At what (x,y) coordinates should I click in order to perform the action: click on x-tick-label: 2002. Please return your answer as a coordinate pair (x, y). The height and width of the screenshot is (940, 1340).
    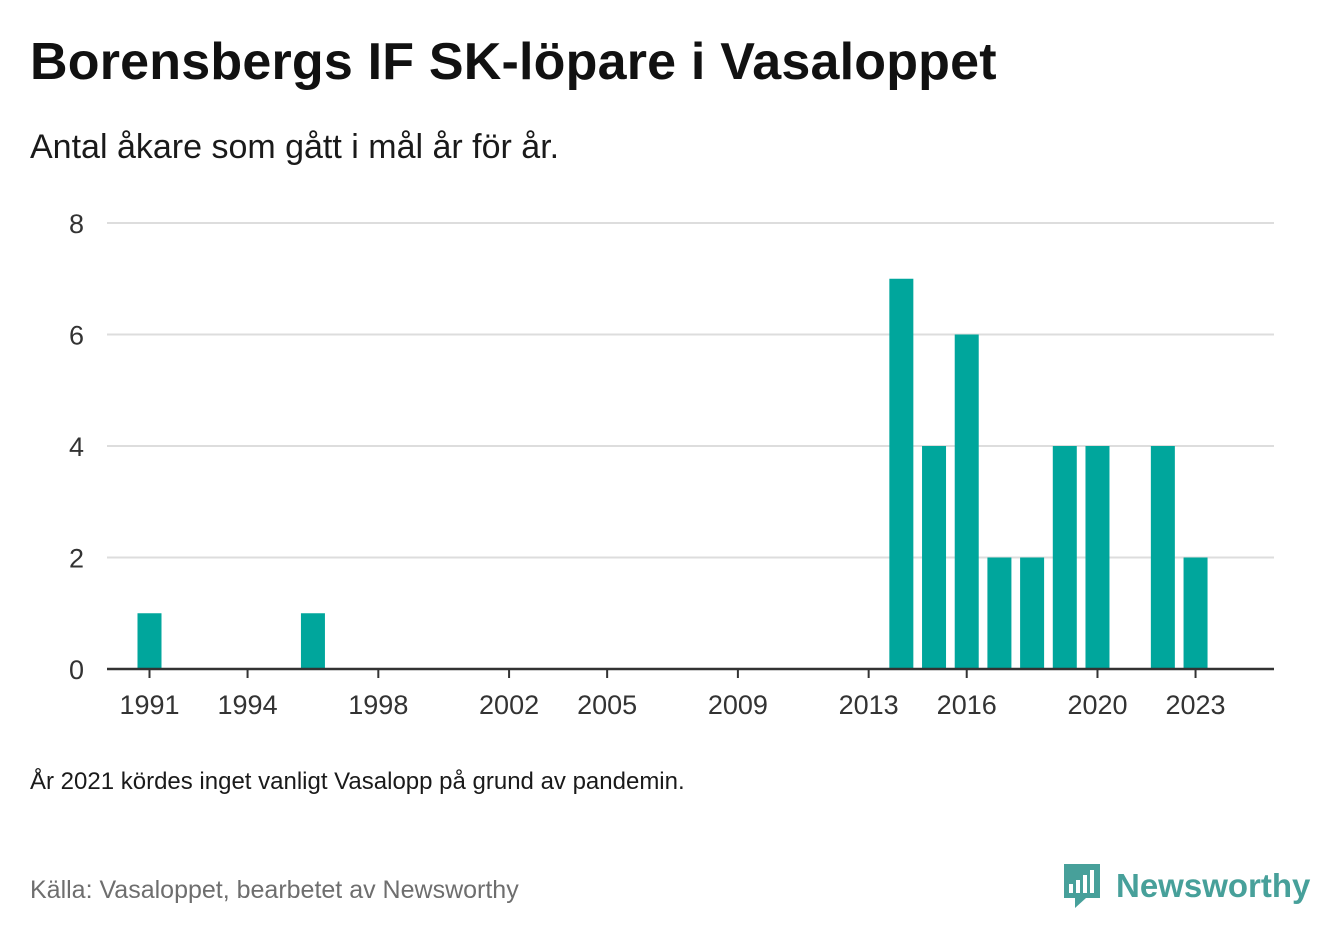
    Looking at the image, I should click on (509, 705).